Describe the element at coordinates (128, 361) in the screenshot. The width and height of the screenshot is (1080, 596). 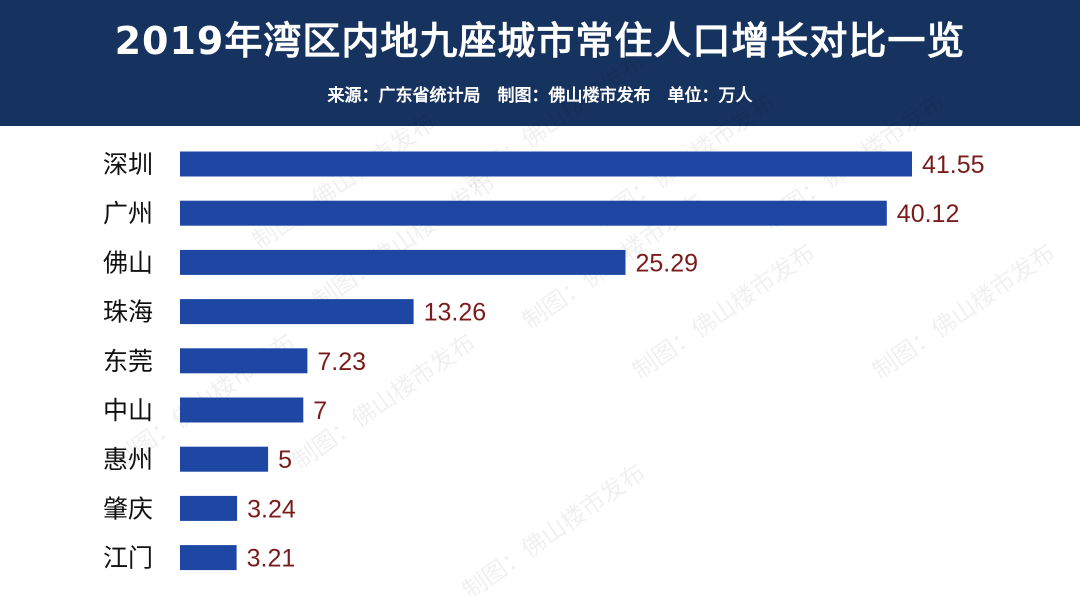
I see `category-label: 东莞` at that location.